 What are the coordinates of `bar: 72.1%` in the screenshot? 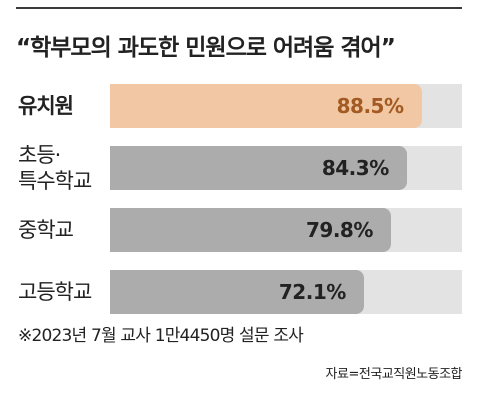 It's located at (237, 292).